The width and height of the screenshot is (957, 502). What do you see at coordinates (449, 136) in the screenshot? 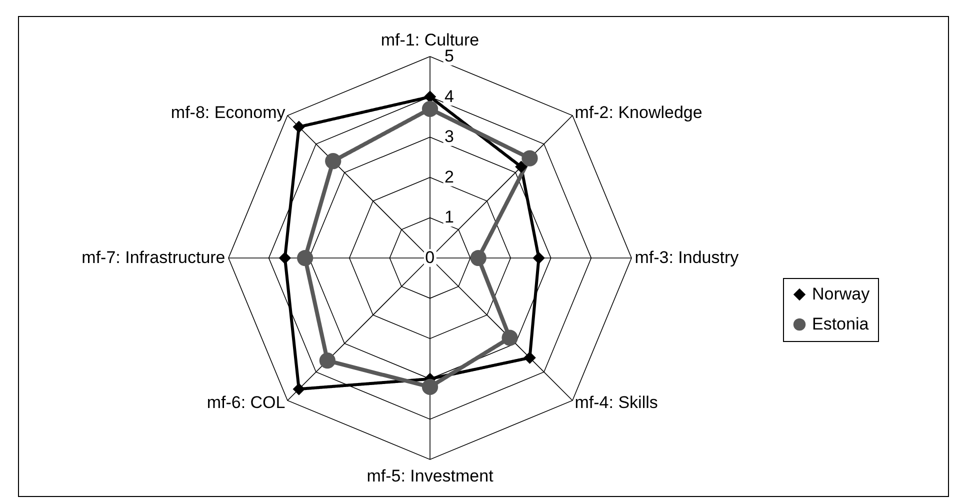
I see `y-tick-label: 3` at bounding box center [449, 136].